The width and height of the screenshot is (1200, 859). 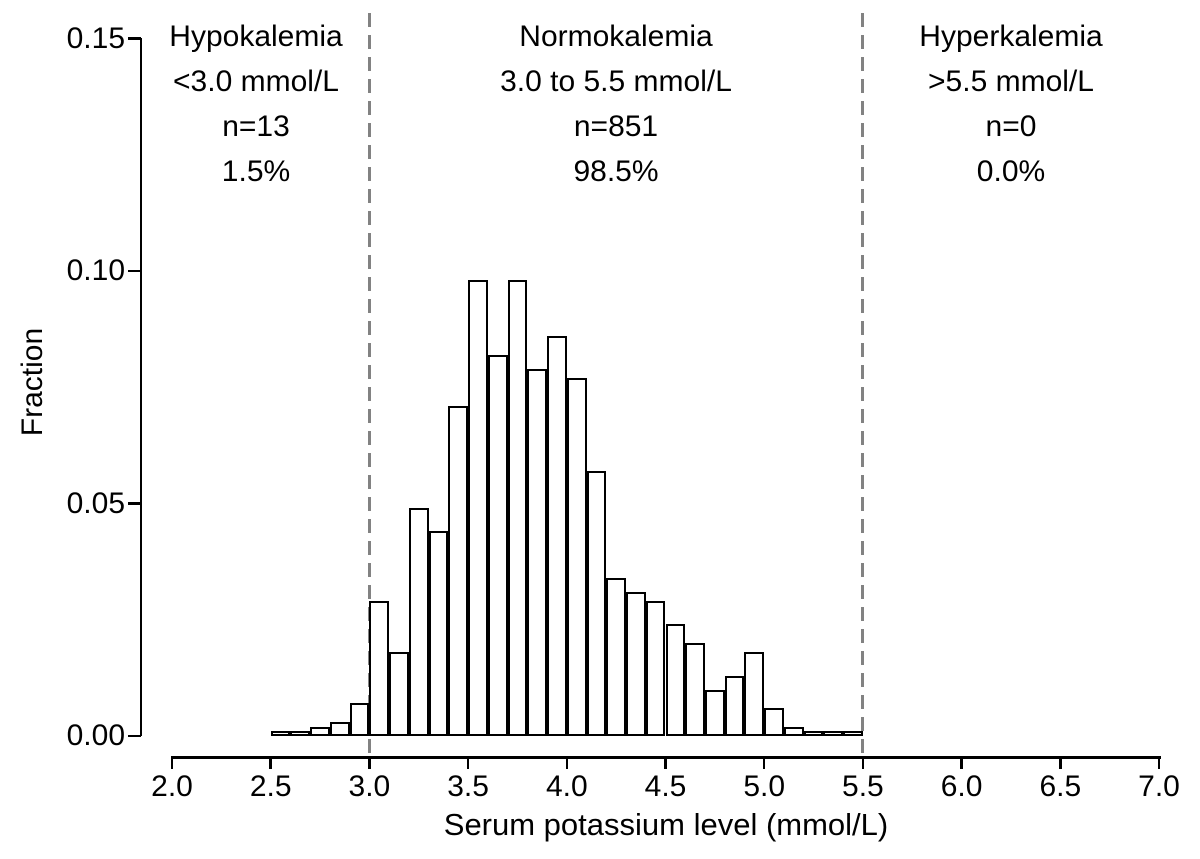 What do you see at coordinates (95, 503) in the screenshot?
I see `y-tick-label: 0.05` at bounding box center [95, 503].